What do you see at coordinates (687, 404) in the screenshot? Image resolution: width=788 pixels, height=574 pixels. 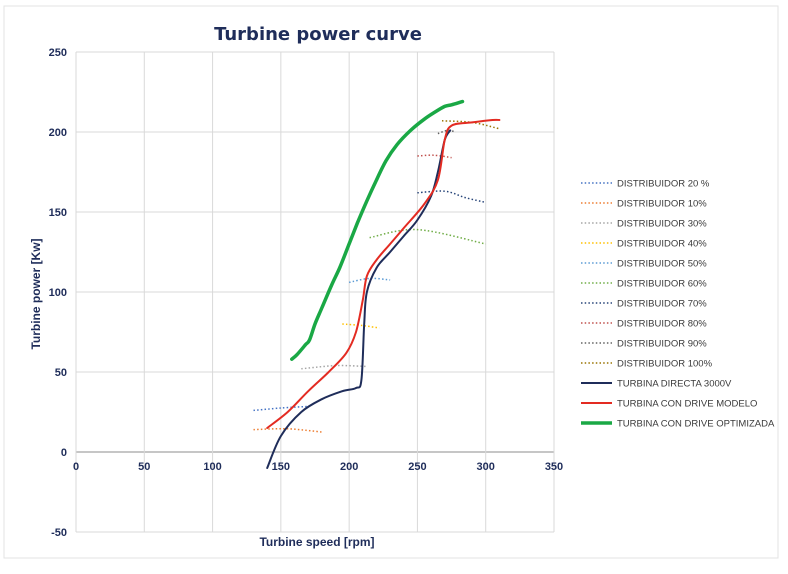 I see `legend-label: TURBINA CON DRIVE MODELO` at bounding box center [687, 404].